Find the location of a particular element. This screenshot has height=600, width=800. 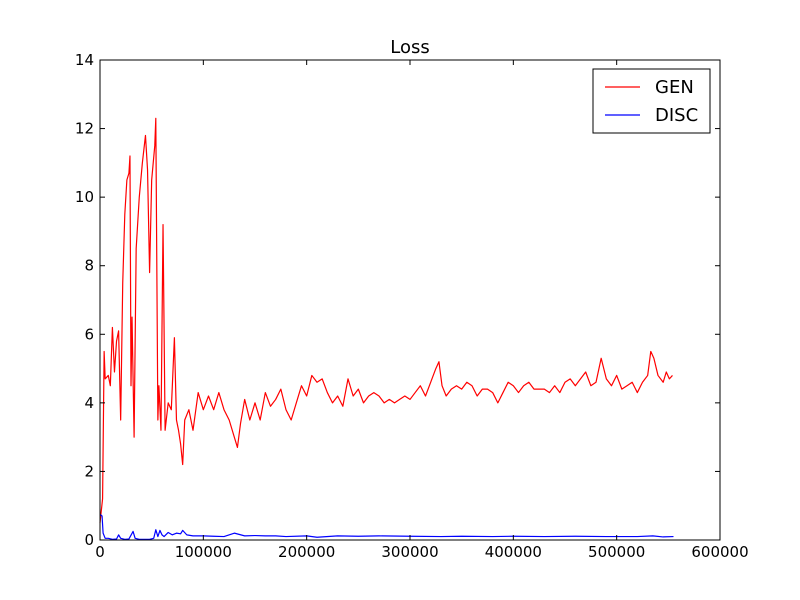

y-tick-label: 0 is located at coordinates (89, 540).